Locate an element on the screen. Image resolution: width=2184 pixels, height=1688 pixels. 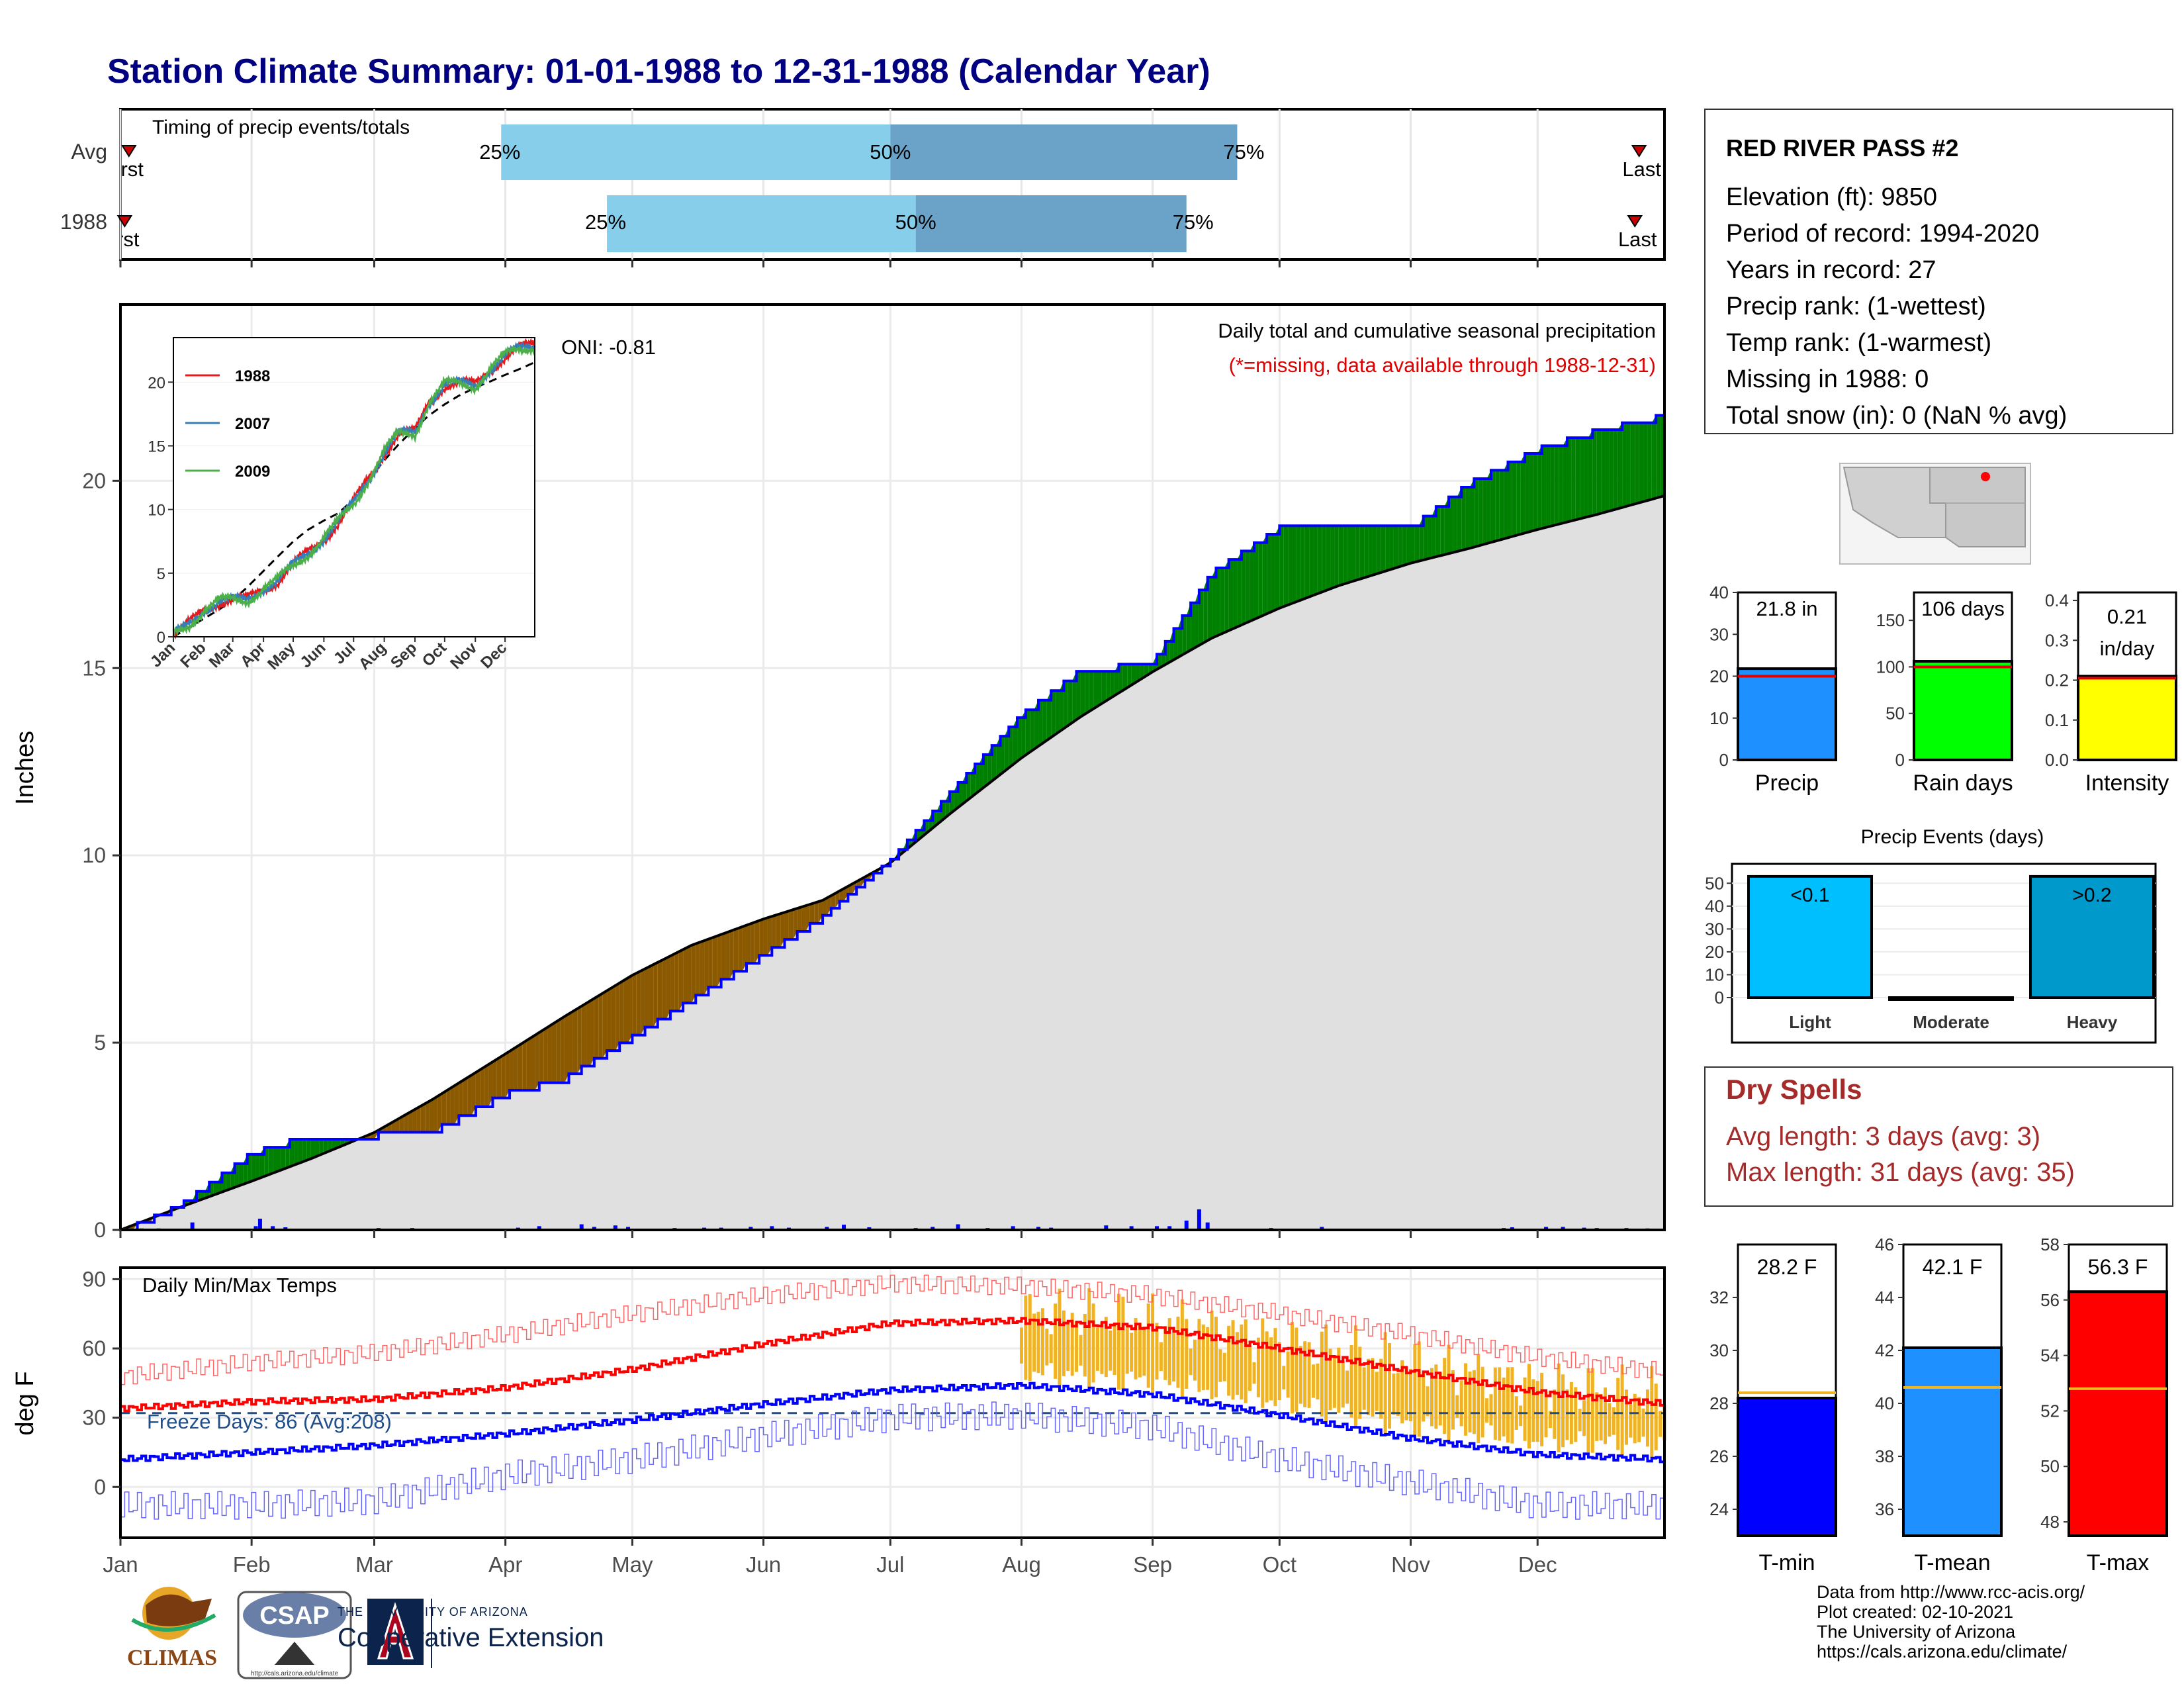
temp-bar-value-label: 42.1 F is located at coordinates (1953, 1267).